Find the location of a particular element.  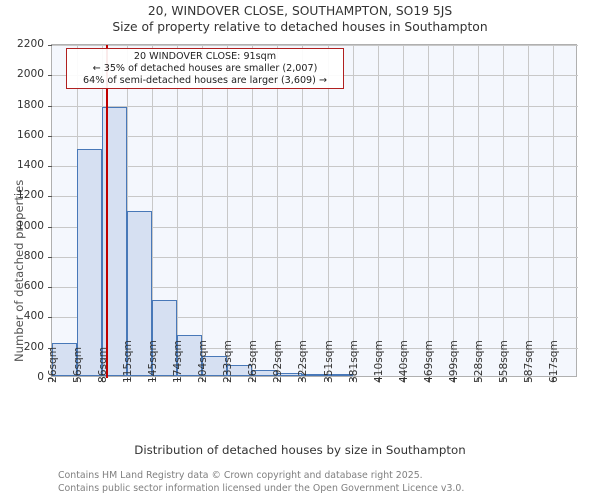

y-axis-tick-label: 800 is located at coordinates (33, 255).